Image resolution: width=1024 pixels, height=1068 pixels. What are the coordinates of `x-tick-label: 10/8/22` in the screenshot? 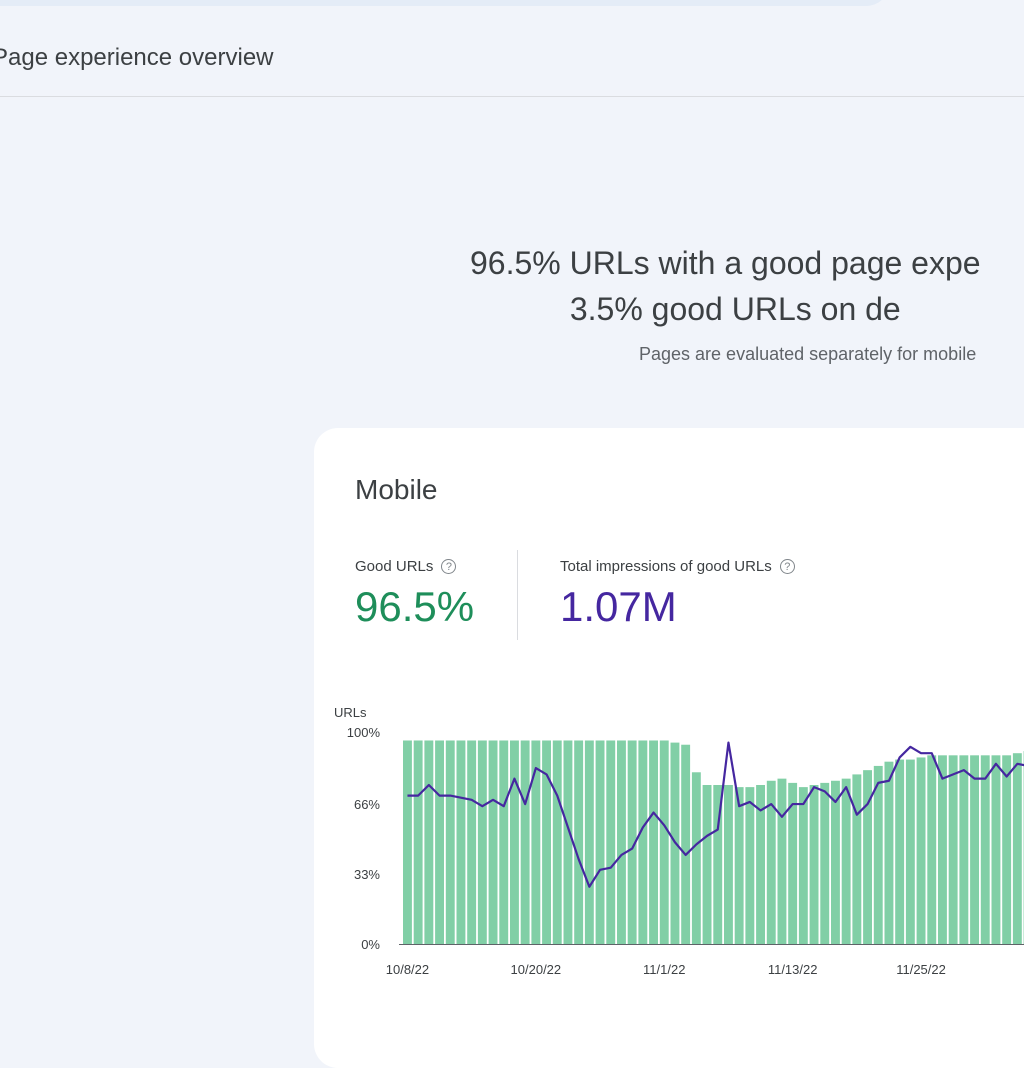 It's located at (407, 969).